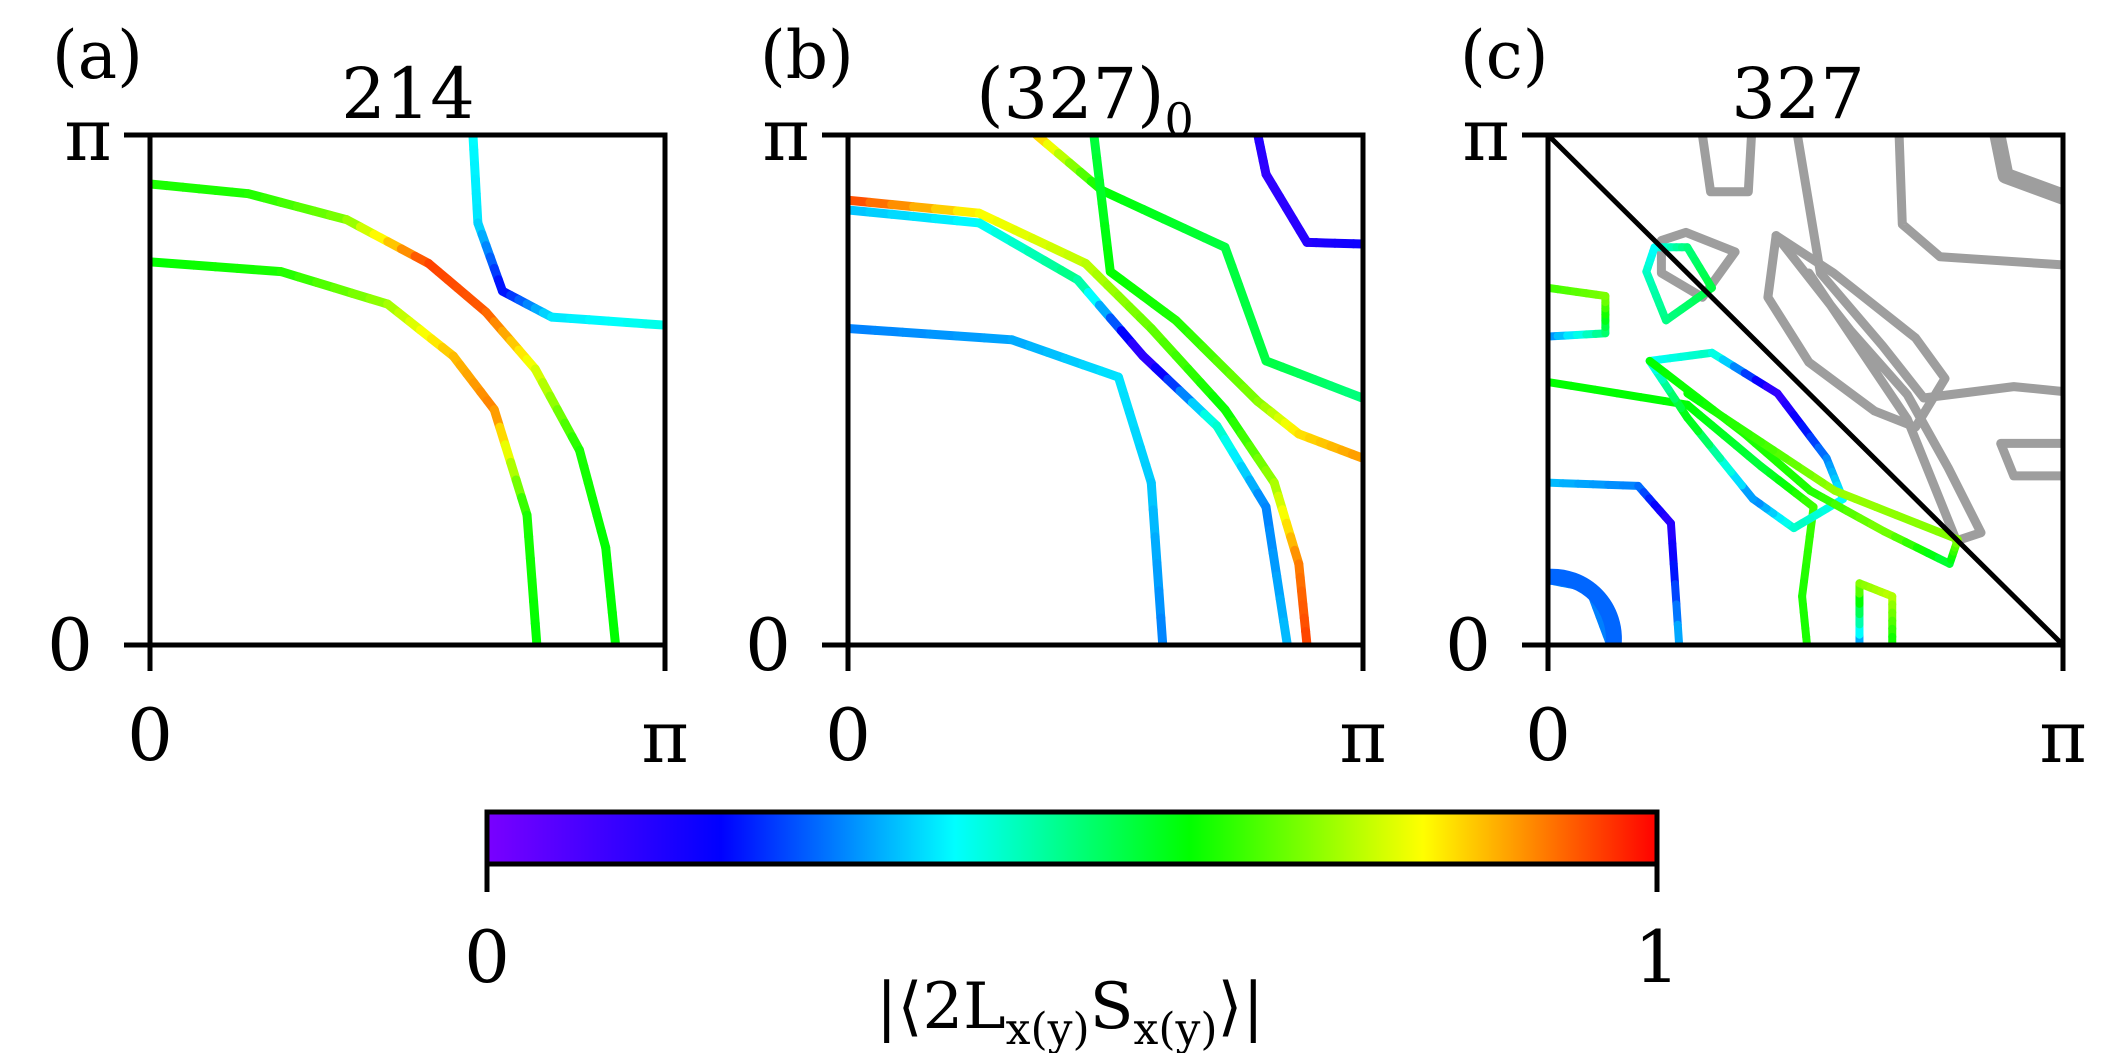 This screenshot has height=1053, width=2117. Describe the element at coordinates (70, 645) in the screenshot. I see `a-ytick-0: 0` at that location.